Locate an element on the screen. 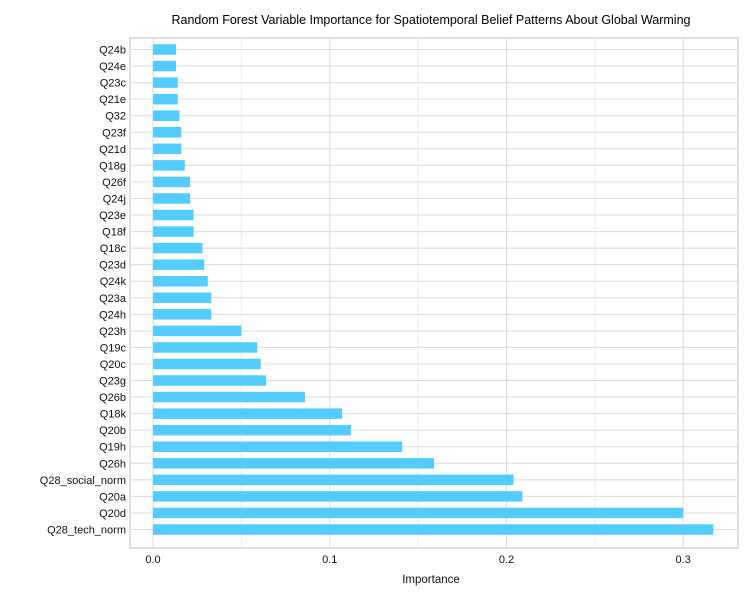 The image size is (750, 600). x-tick-label: 0.0 is located at coordinates (152, 560).